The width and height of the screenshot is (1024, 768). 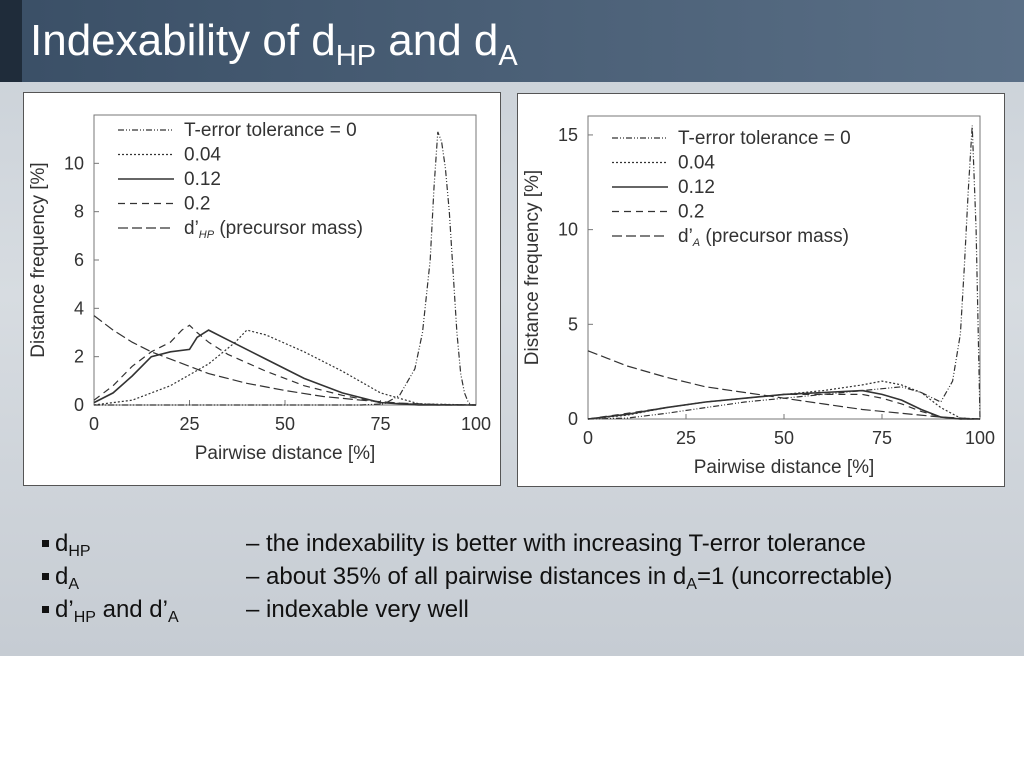 I want to click on legend-label: d’A (precursor mass), so click(x=763, y=237).